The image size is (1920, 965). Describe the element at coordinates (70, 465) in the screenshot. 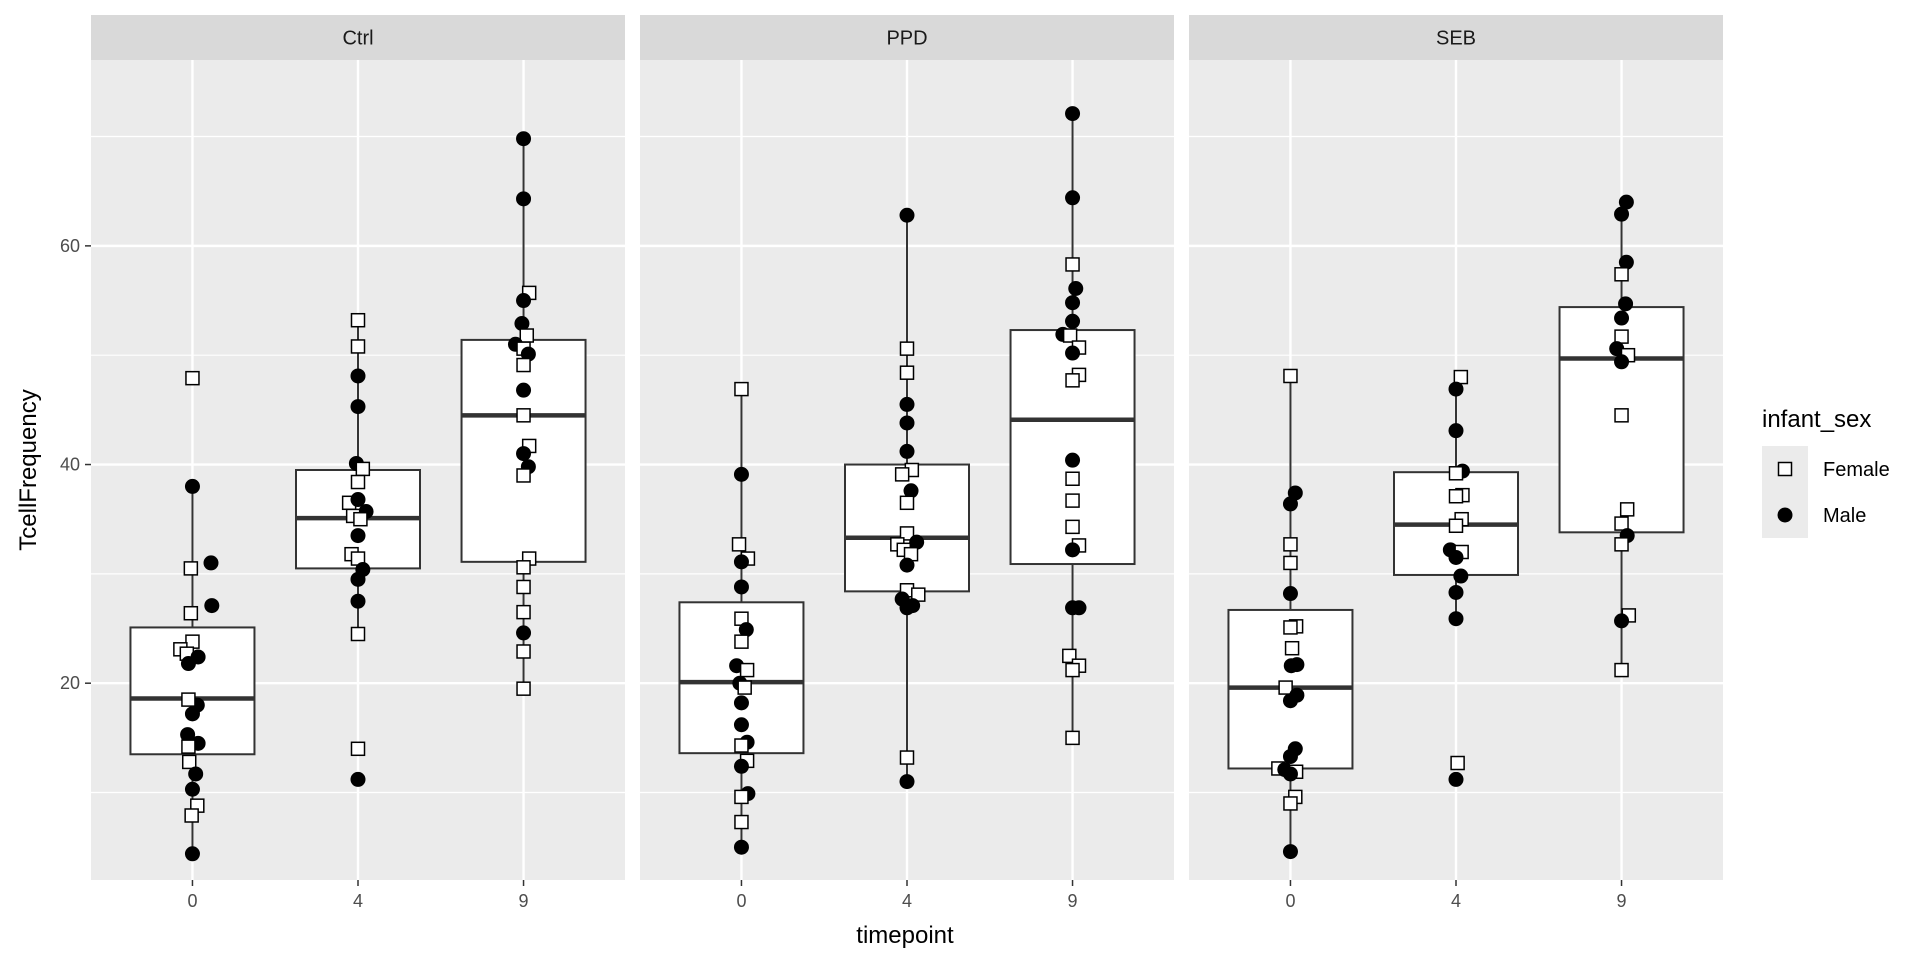

I see `y-tick-label: 40` at that location.